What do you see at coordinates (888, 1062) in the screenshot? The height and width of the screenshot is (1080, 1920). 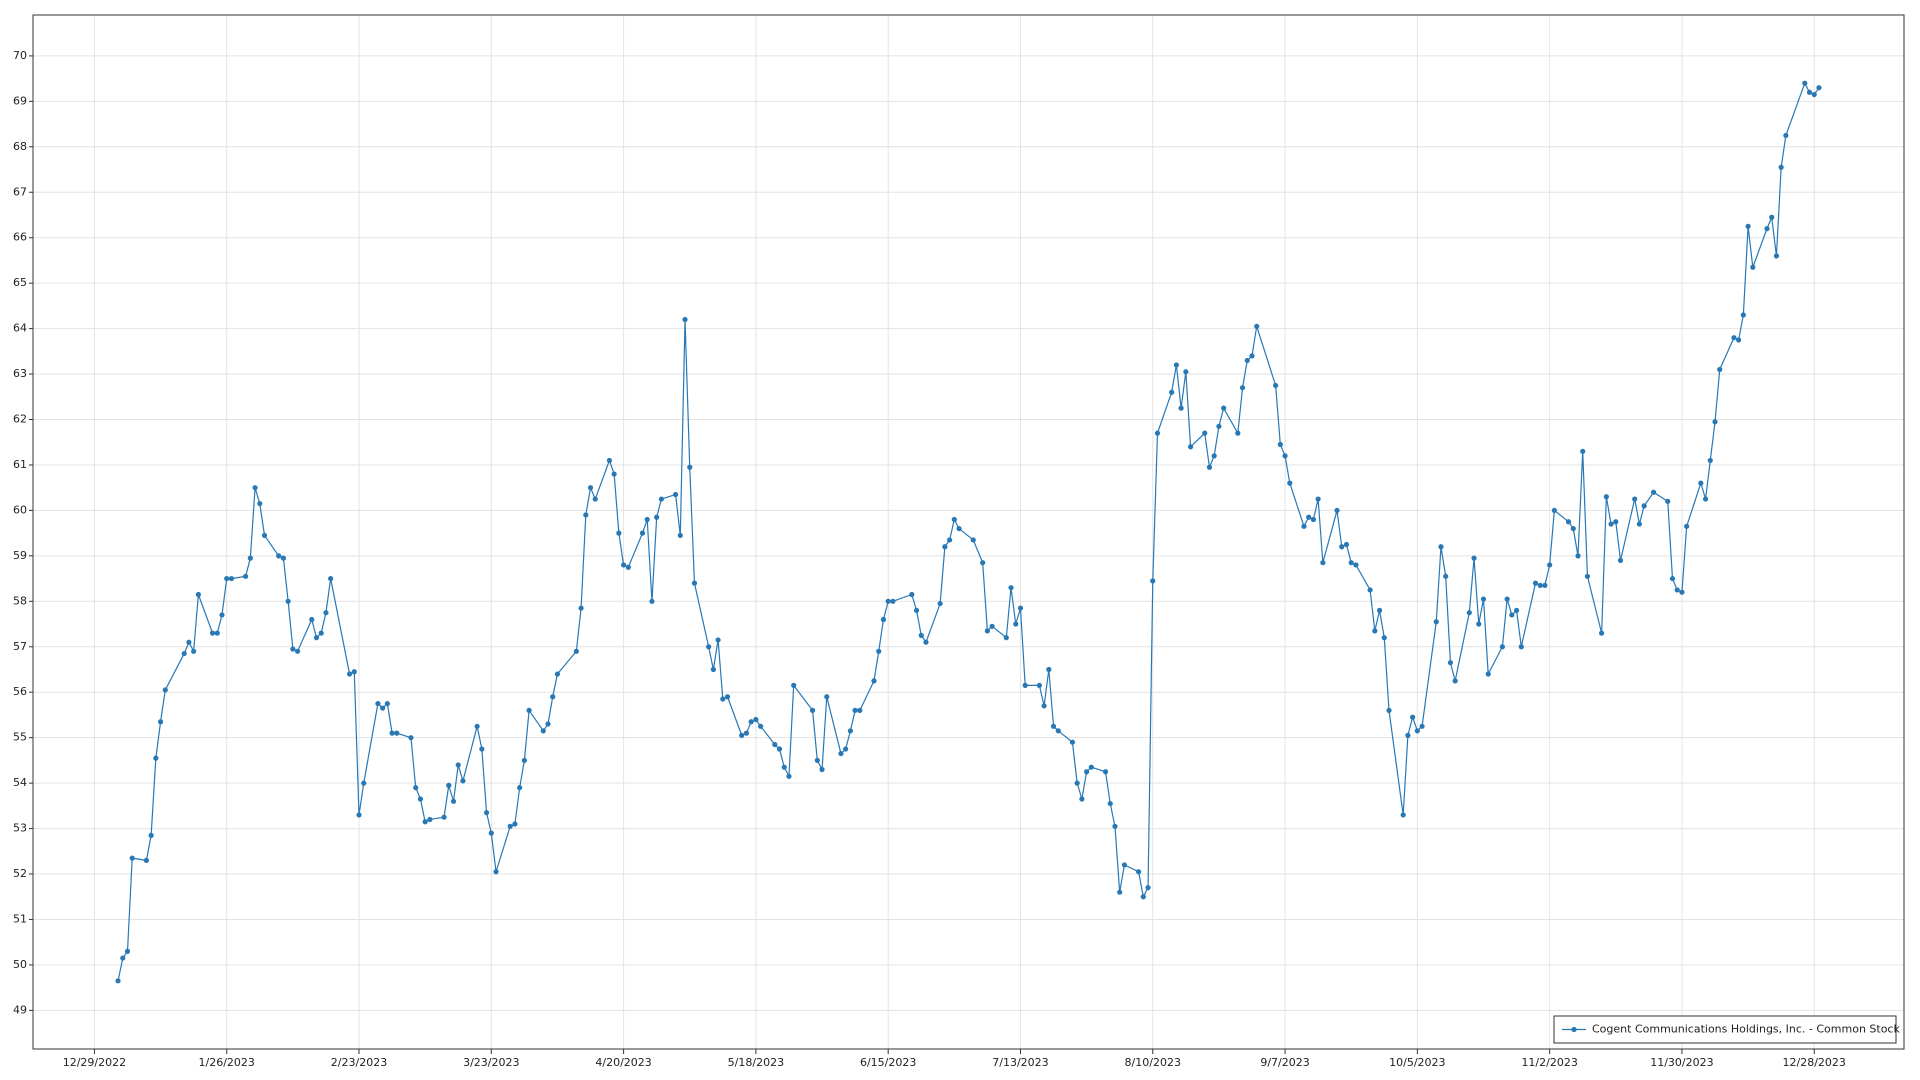 I see `x-tick-label: 6/15/2023` at bounding box center [888, 1062].